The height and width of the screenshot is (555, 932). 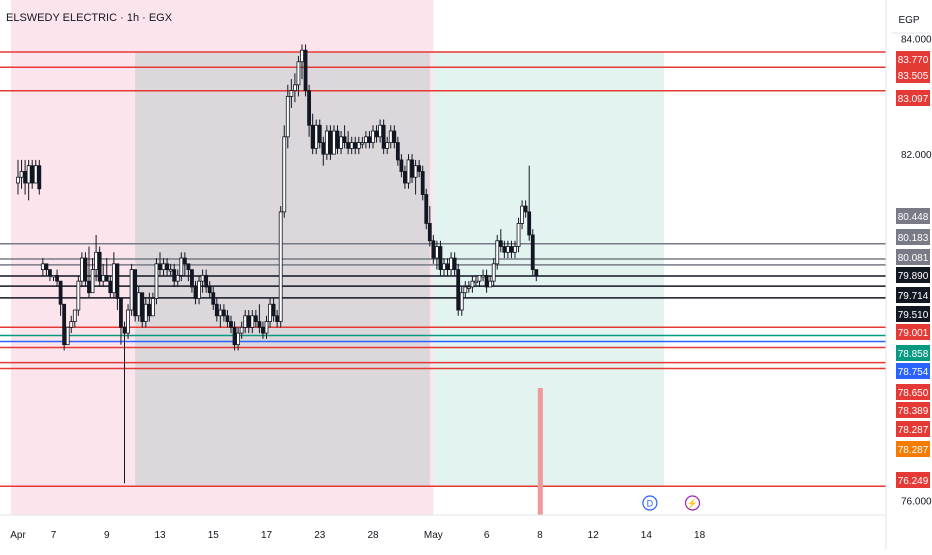 I want to click on x-tick-label: 8, so click(x=540, y=535).